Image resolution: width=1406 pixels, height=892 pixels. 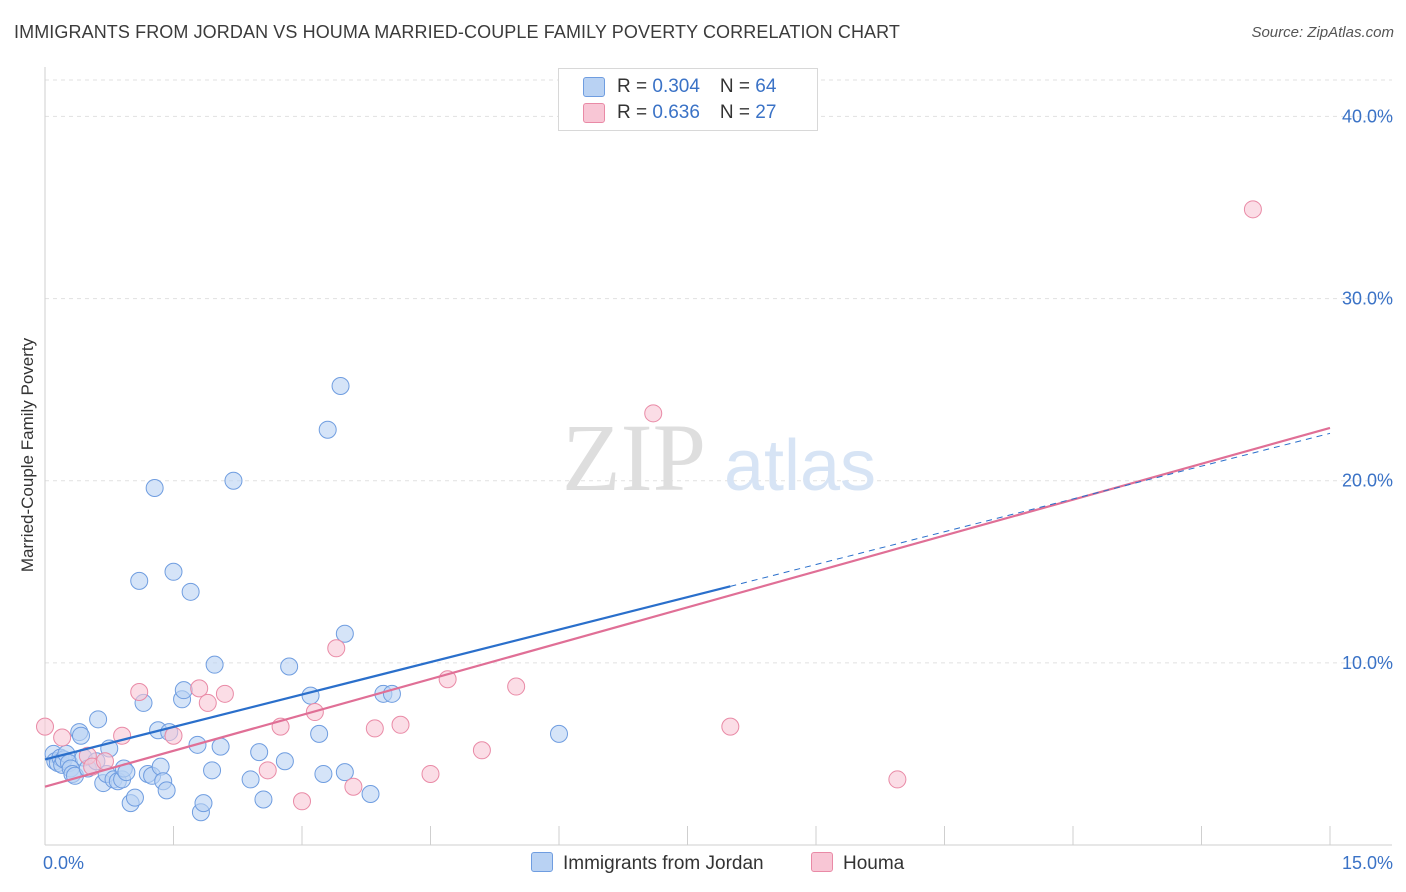 I want to click on legend-label-jordan: Immigrants from Jordan, so click(x=663, y=863).